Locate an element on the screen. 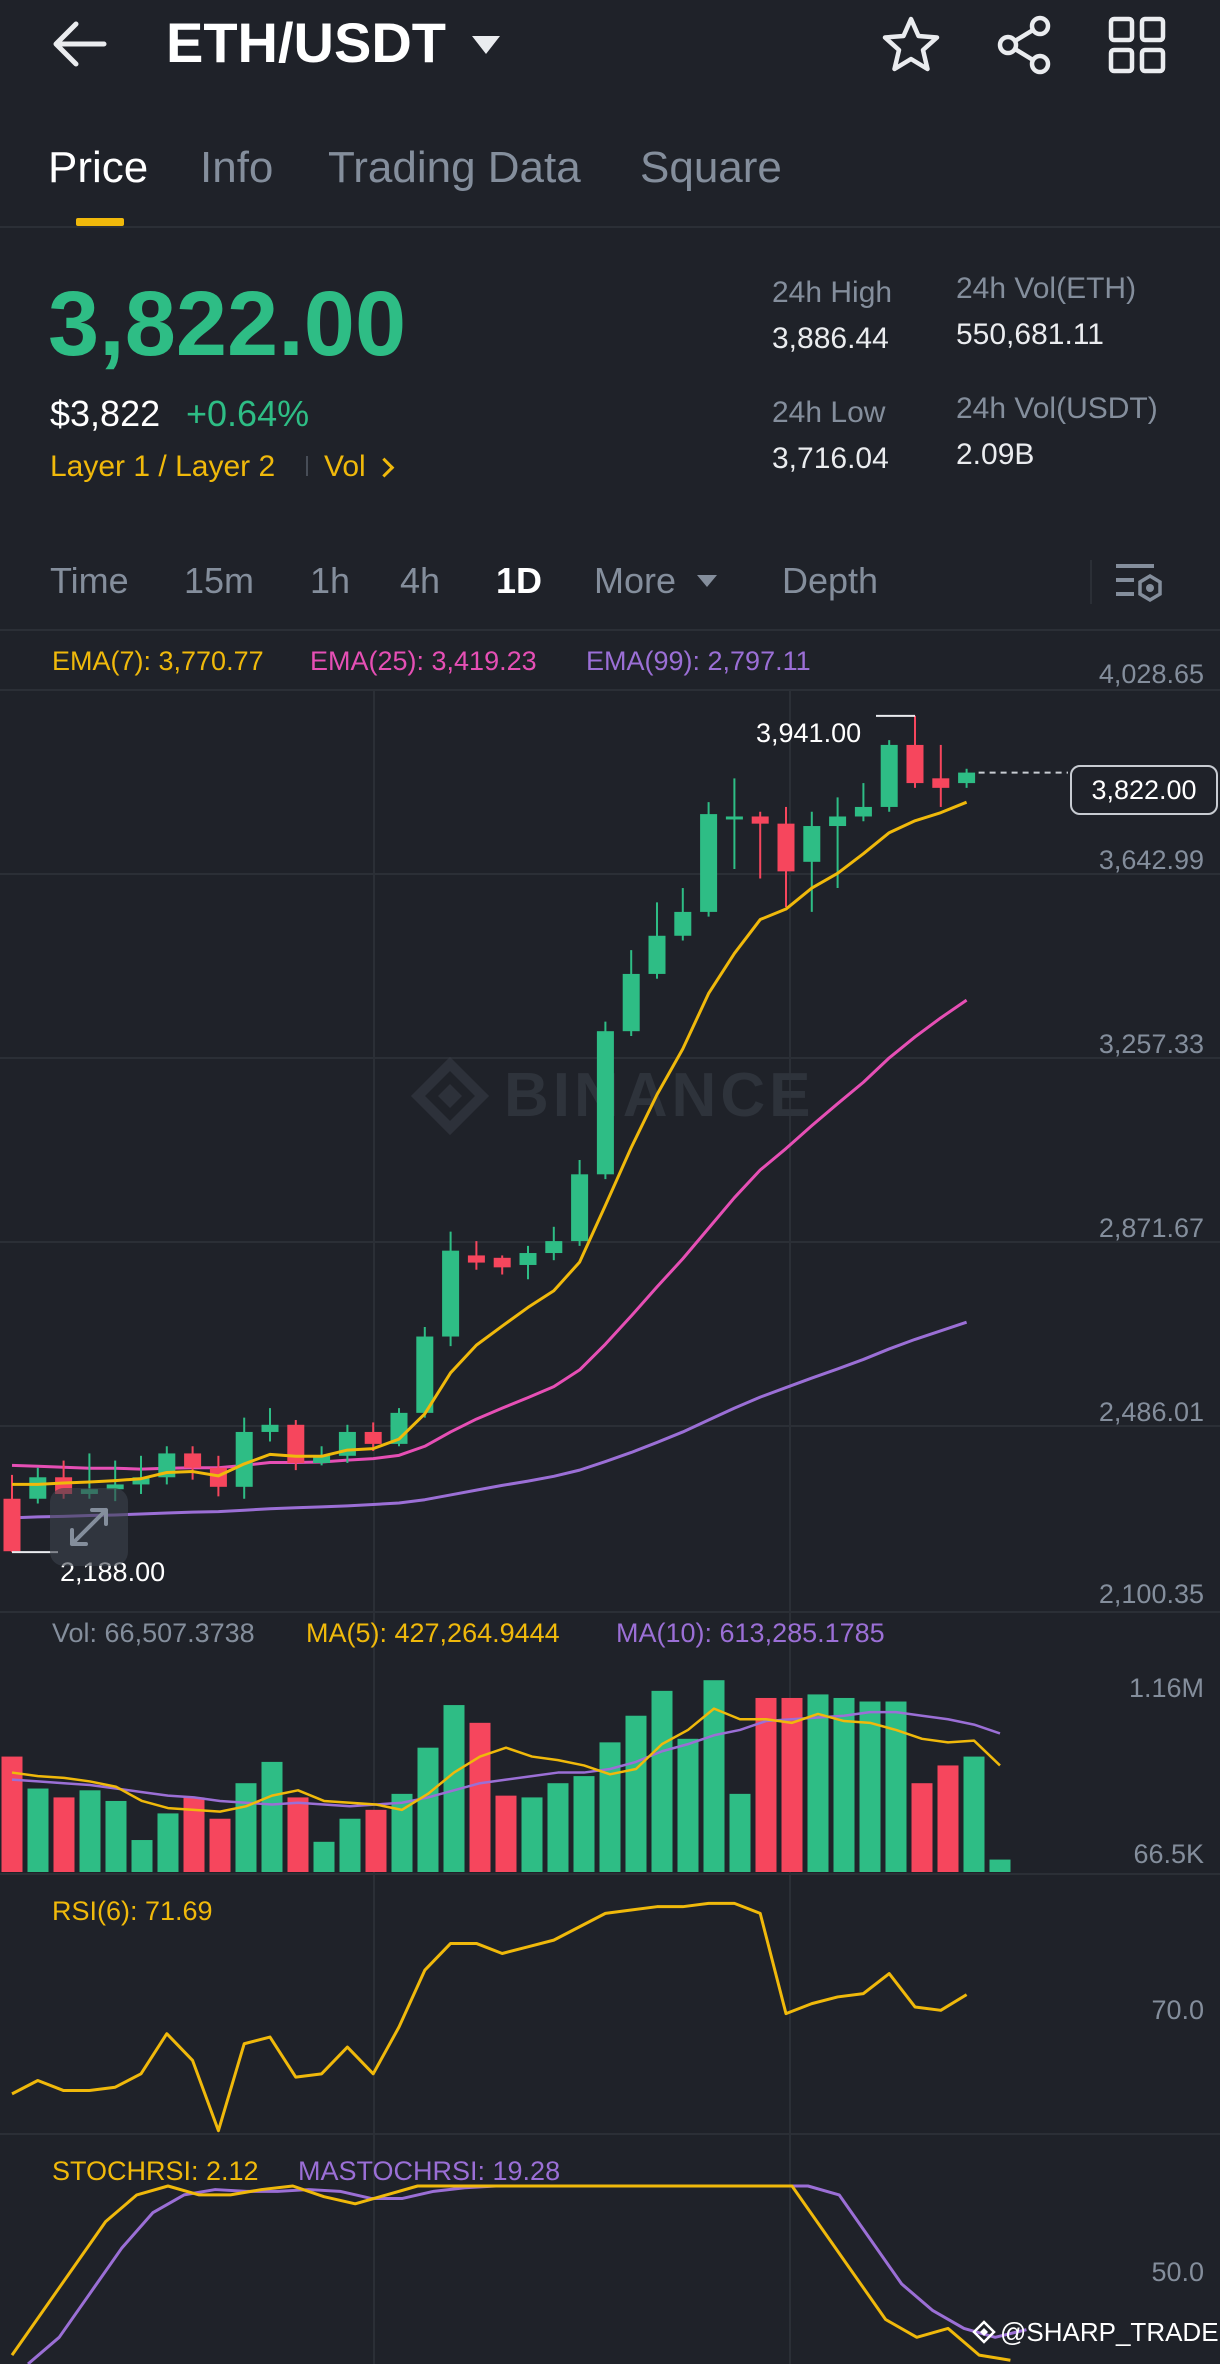 The height and width of the screenshot is (2364, 1220). mastochrsi-label: MASTOCHRSI: 19.28 is located at coordinates (429, 2171).